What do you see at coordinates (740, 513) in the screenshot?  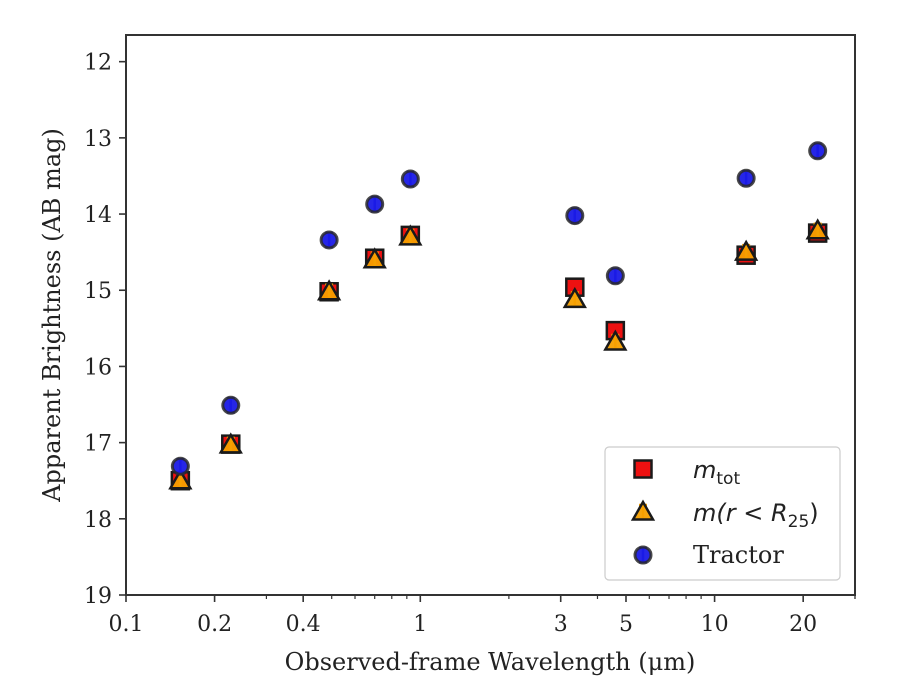 I see `legend-mr-main: m(r < R` at bounding box center [740, 513].